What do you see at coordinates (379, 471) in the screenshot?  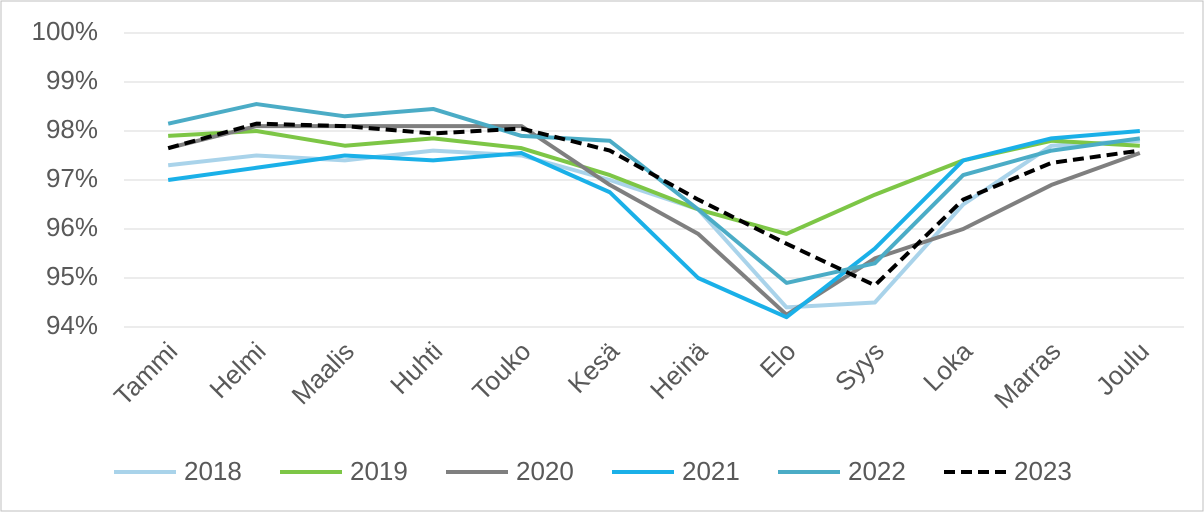 I see `legend-label: 2019` at bounding box center [379, 471].